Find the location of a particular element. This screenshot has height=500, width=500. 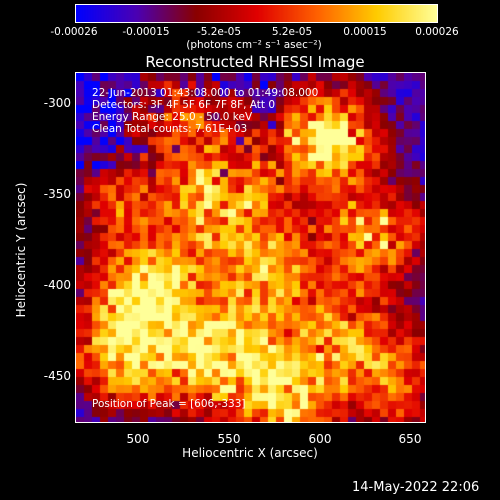

peak-position-label: Position of Peak = [606,-333] is located at coordinates (169, 404).